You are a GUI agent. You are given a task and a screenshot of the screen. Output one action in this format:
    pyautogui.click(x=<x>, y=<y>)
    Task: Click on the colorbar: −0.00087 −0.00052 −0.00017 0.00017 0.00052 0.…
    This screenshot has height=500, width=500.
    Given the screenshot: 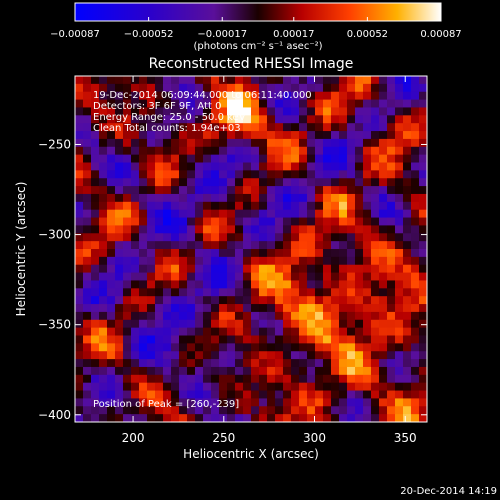 What is the action you would take?
    pyautogui.click(x=256, y=27)
    